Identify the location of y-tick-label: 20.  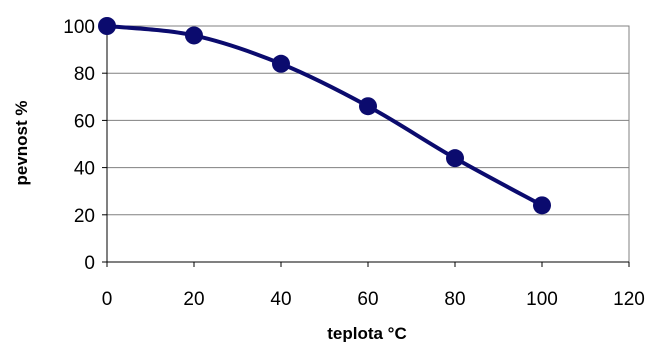
(84, 216).